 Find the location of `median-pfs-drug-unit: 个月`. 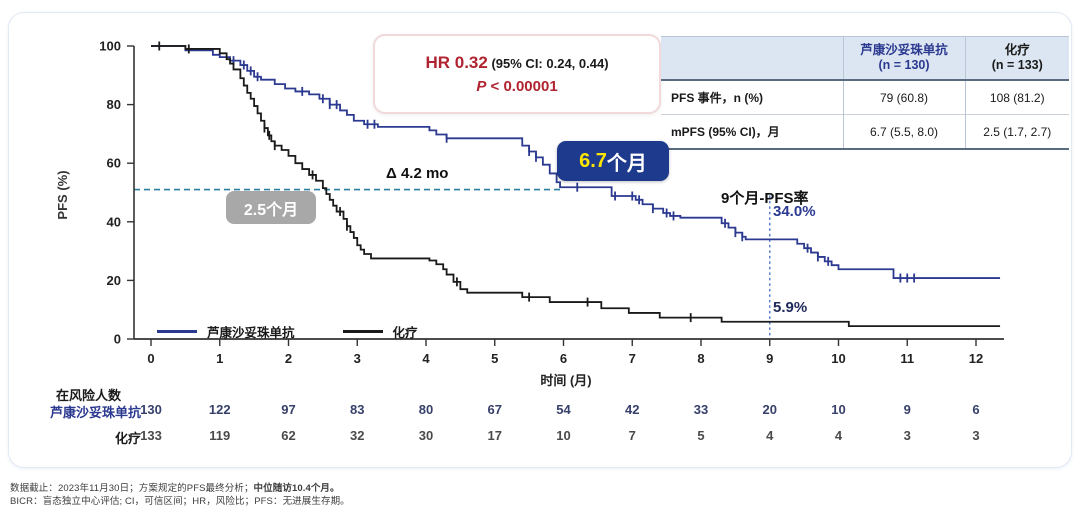

median-pfs-drug-unit: 个月 is located at coordinates (626, 163).